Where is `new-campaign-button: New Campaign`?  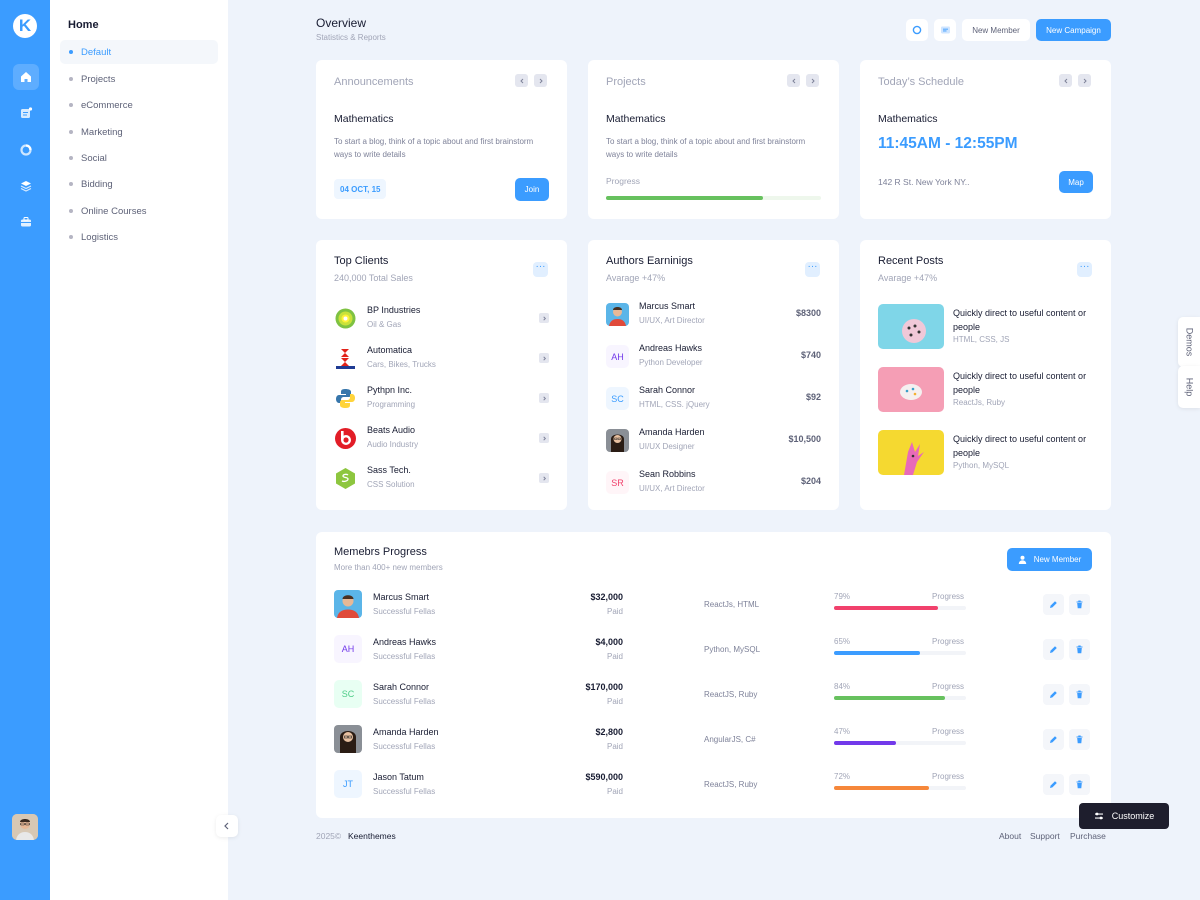
new-campaign-button: New Campaign is located at coordinates (1073, 30).